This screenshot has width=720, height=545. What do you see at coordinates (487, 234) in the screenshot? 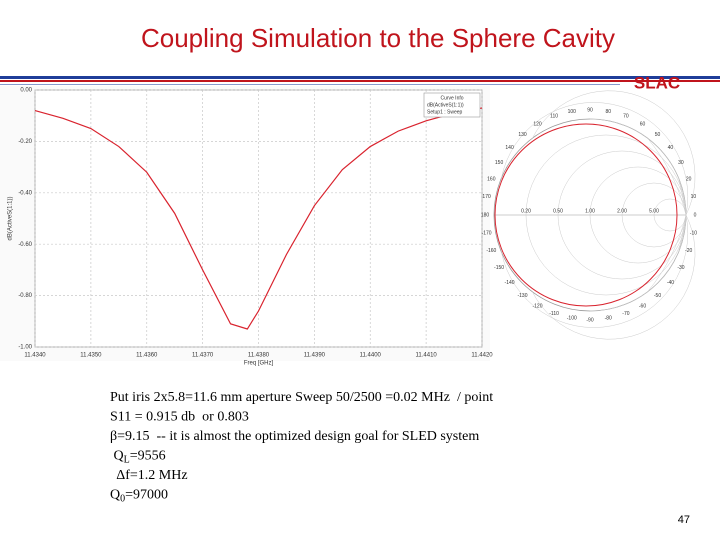
I see `smith-angle-label: -170` at bounding box center [487, 234].